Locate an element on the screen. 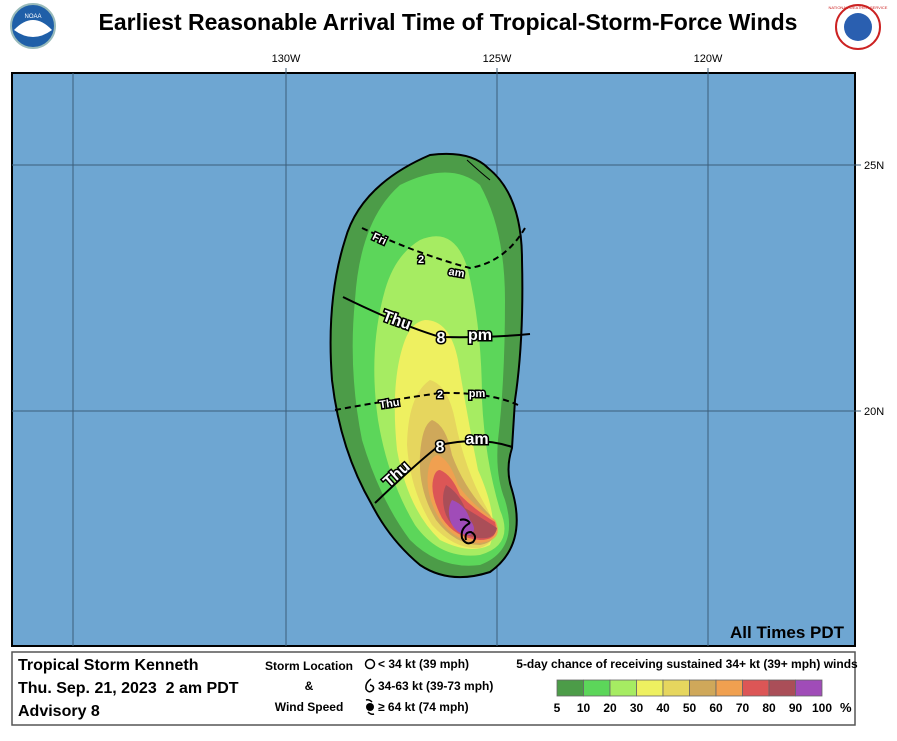 The width and height of the screenshot is (897, 741). scale-label: 30 is located at coordinates (637, 708).